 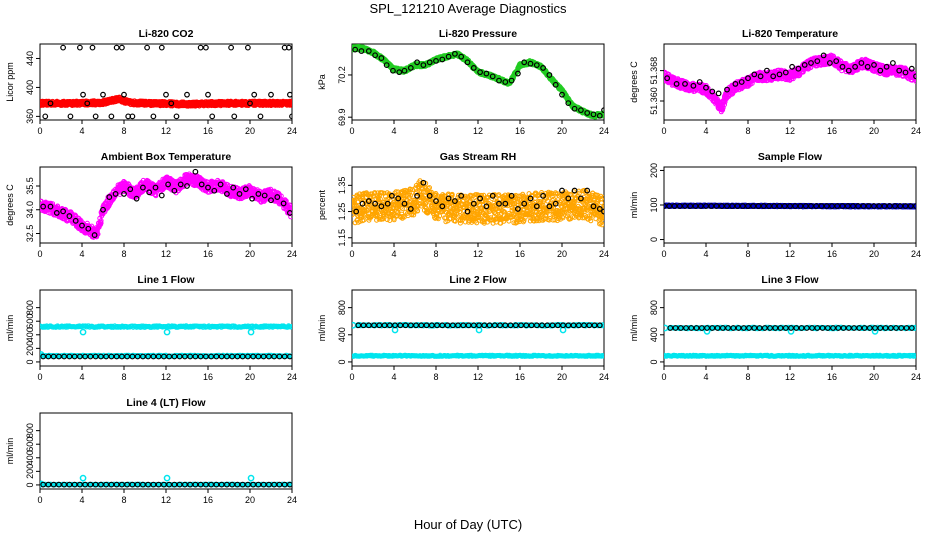 I want to click on y-axis-label: degrees C, so click(x=634, y=82).